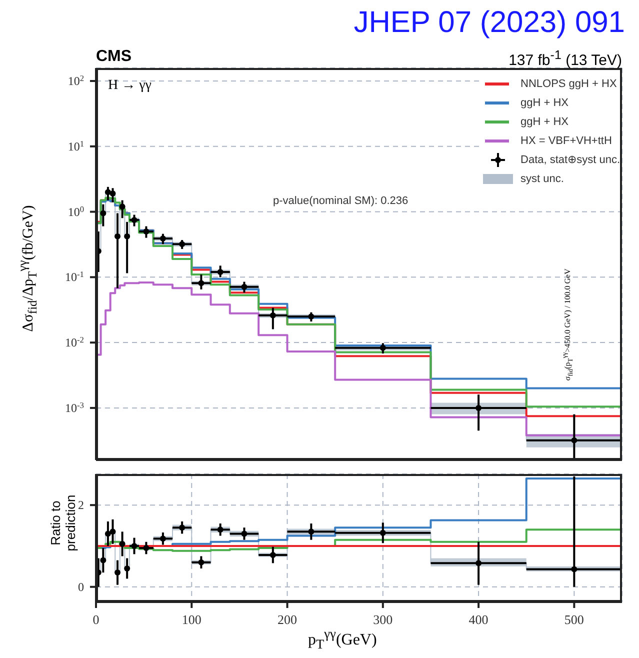 The height and width of the screenshot is (658, 639). Describe the element at coordinates (76, 80) in the screenshot. I see `y-tick-label: 10$^{2}$` at that location.